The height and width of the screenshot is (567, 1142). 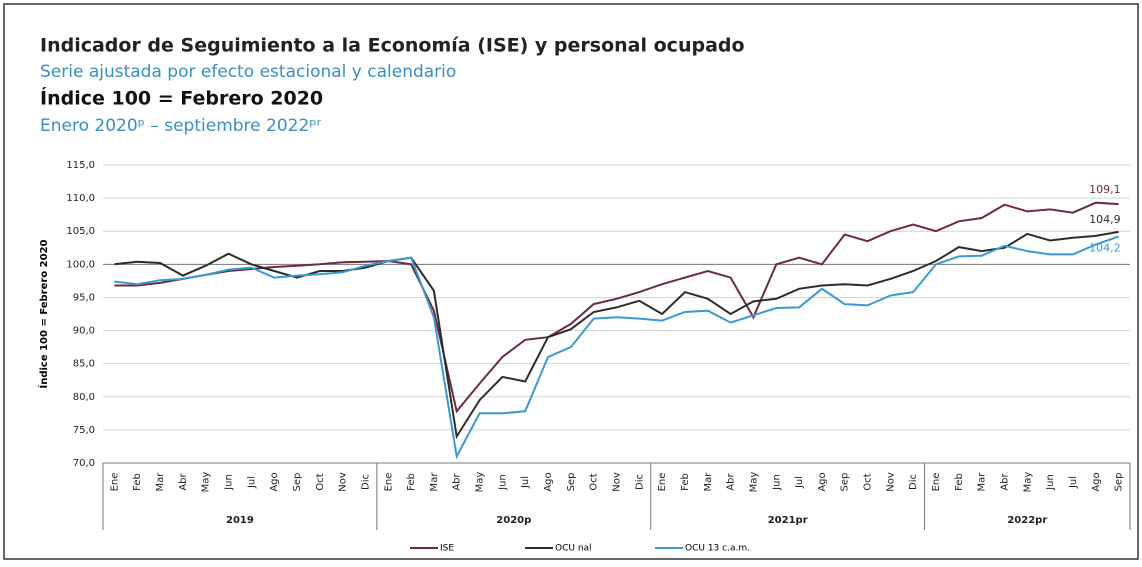 What do you see at coordinates (181, 98) in the screenshot?
I see `base-label: Índice 100 = Febrero 2020` at bounding box center [181, 98].